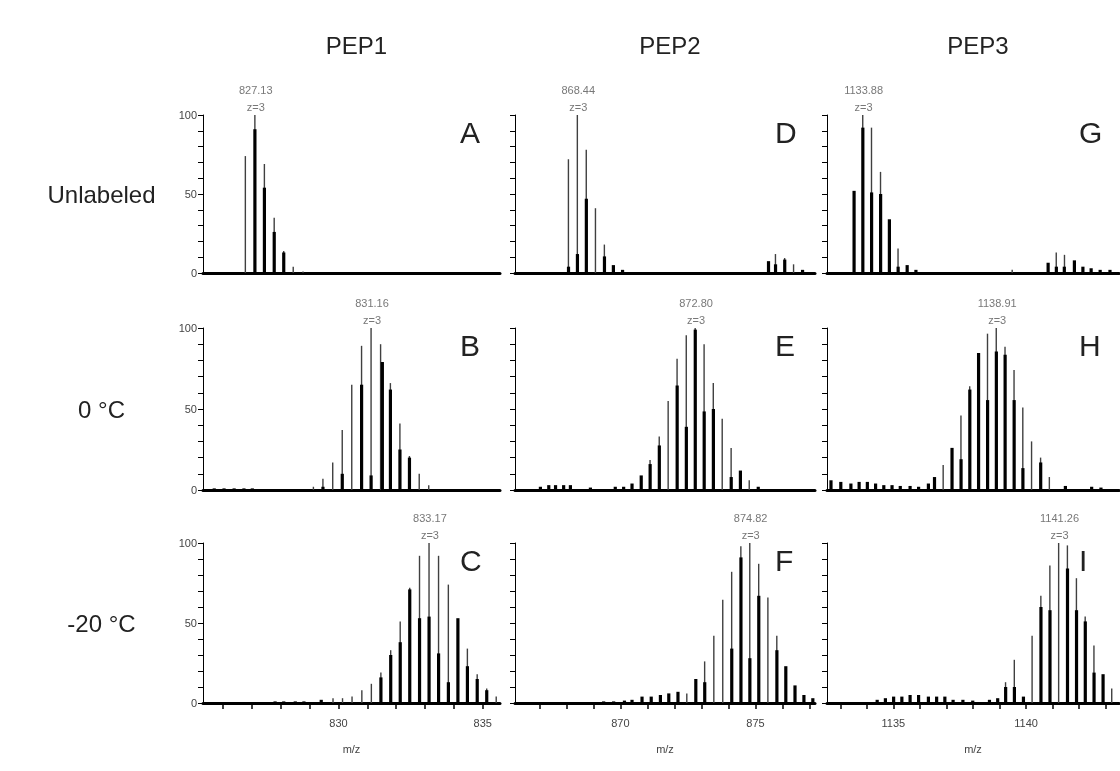 This screenshot has width=1120, height=771. I want to click on x-tick-label: 1135, so click(893, 722).